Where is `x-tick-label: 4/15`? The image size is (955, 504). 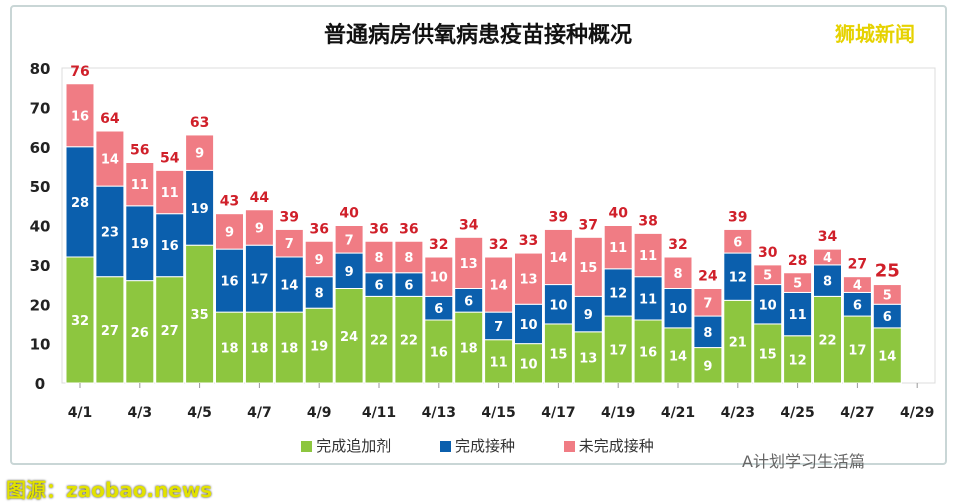 x-tick-label: 4/15 is located at coordinates (498, 413).